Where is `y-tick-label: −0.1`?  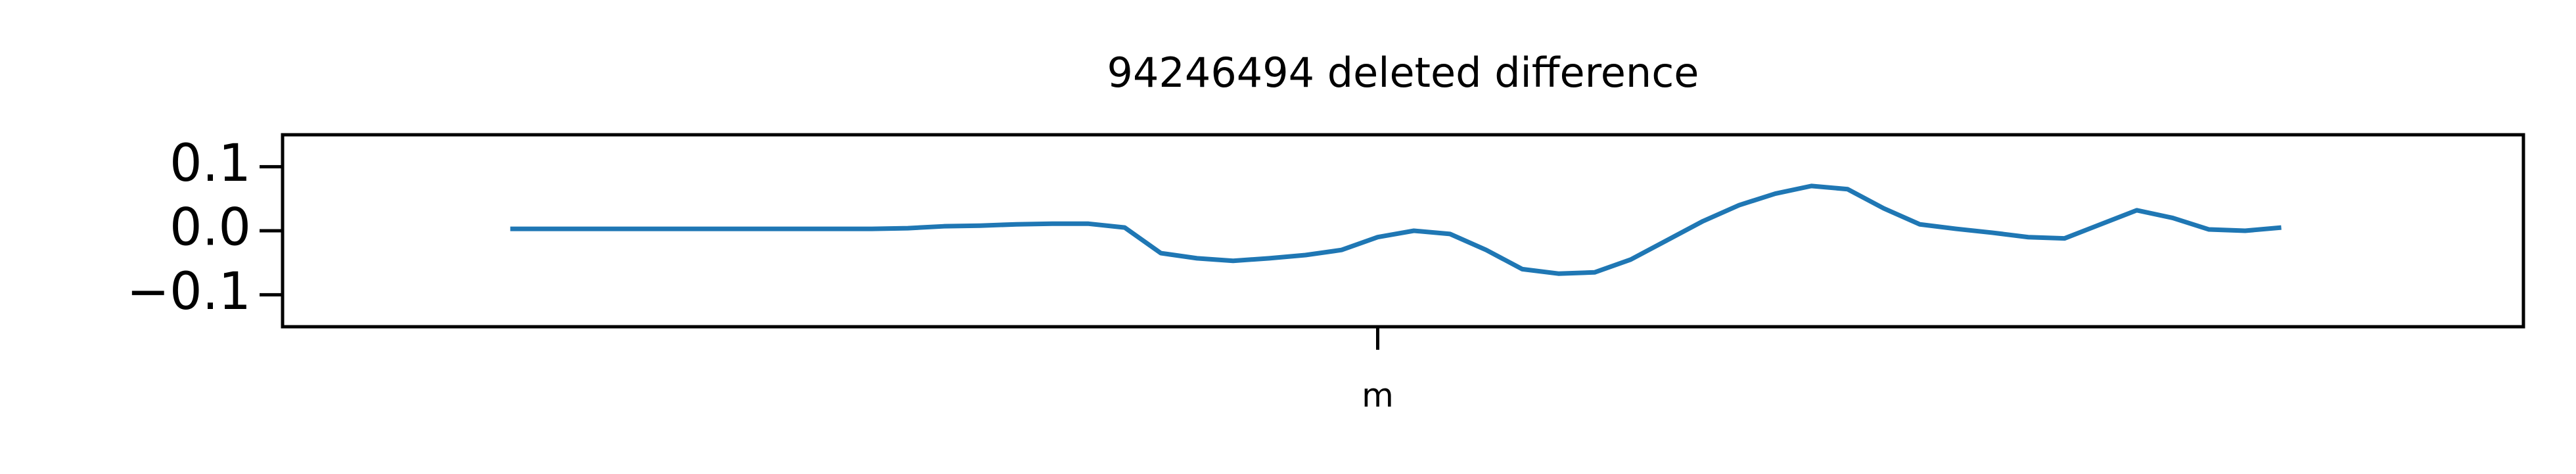
y-tick-label: −0.1 is located at coordinates (189, 291).